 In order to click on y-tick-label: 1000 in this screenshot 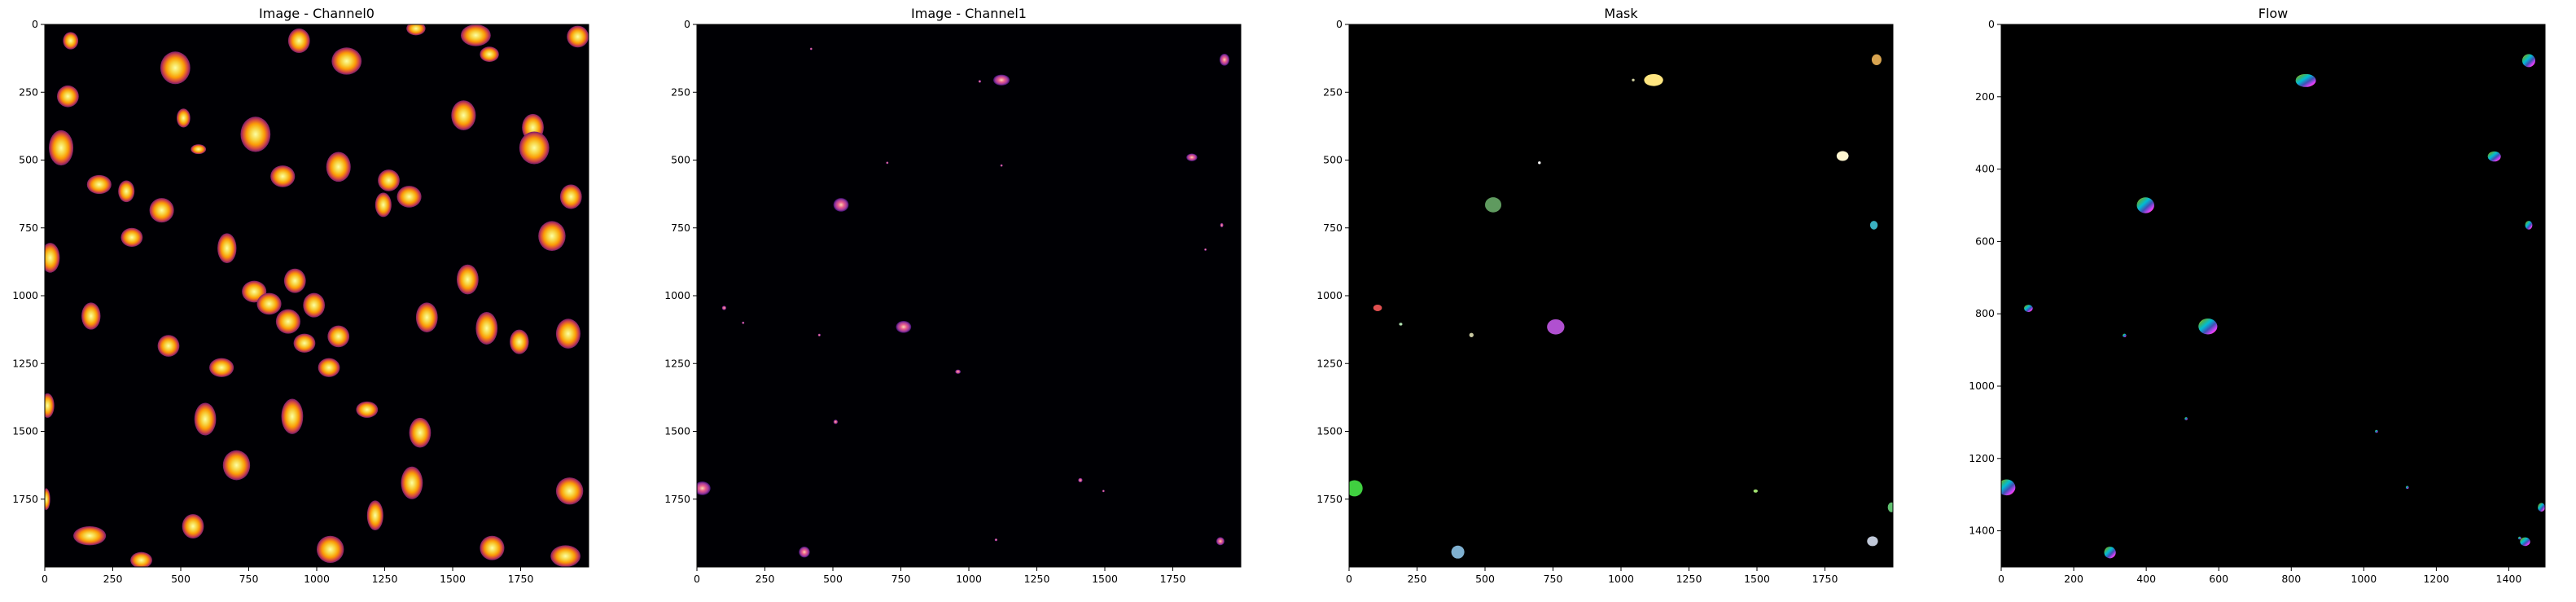, I will do `click(25, 295)`.